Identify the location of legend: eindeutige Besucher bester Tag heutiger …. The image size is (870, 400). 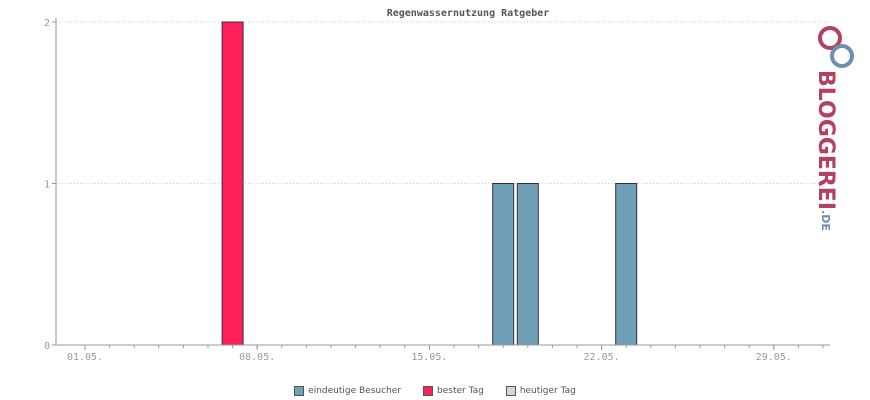
(435, 391).